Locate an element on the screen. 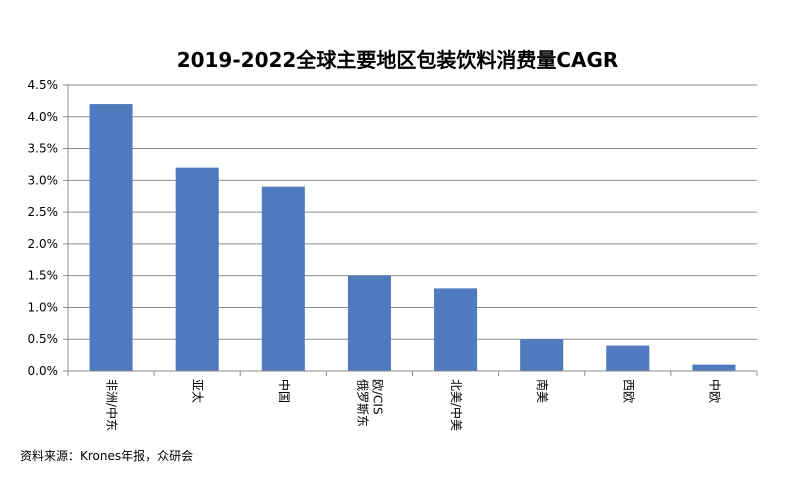 Image resolution: width=795 pixels, height=486 pixels. y-tick-label: 3.5% is located at coordinates (43, 149).